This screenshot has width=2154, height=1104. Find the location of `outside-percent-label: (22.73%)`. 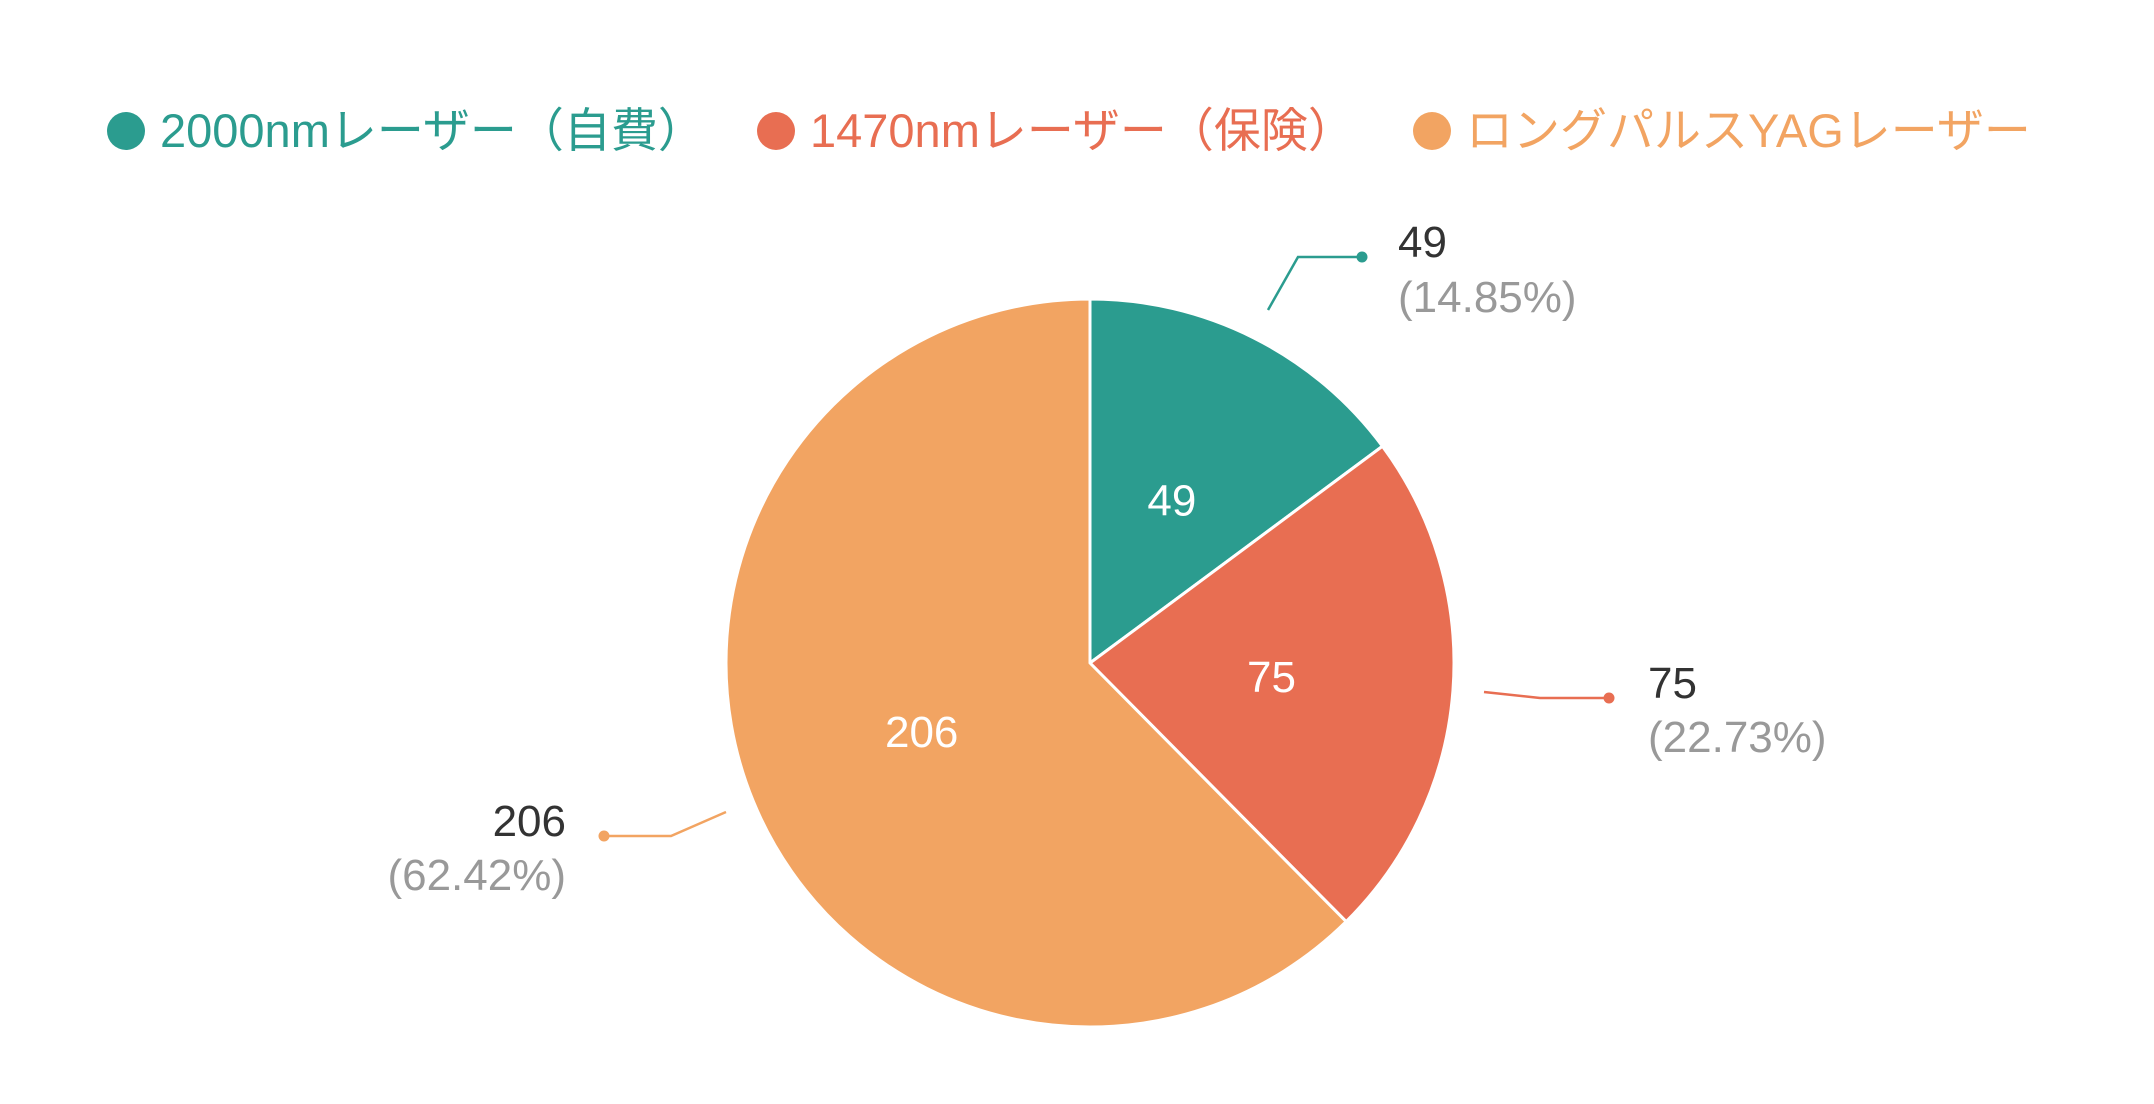

outside-percent-label: (22.73%) is located at coordinates (1737, 737).